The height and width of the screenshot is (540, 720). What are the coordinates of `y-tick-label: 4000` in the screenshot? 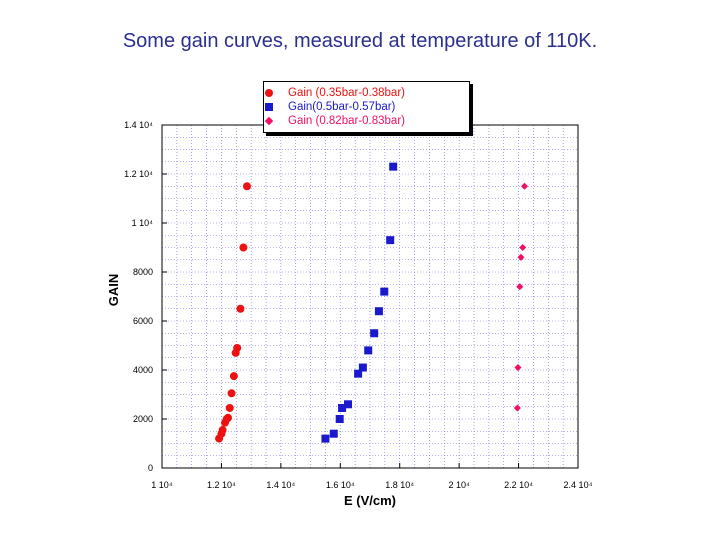 It's located at (143, 370).